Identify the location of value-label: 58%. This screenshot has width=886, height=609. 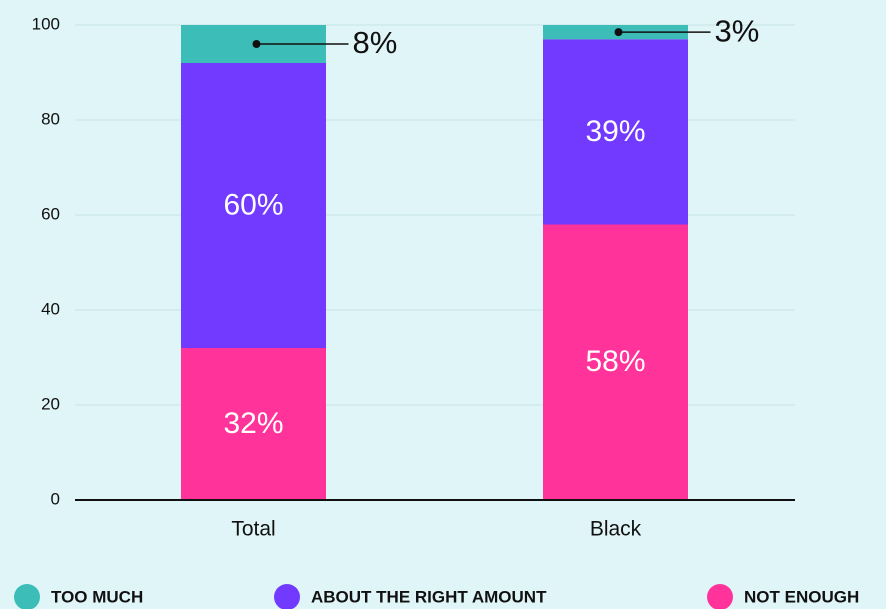
(615, 361).